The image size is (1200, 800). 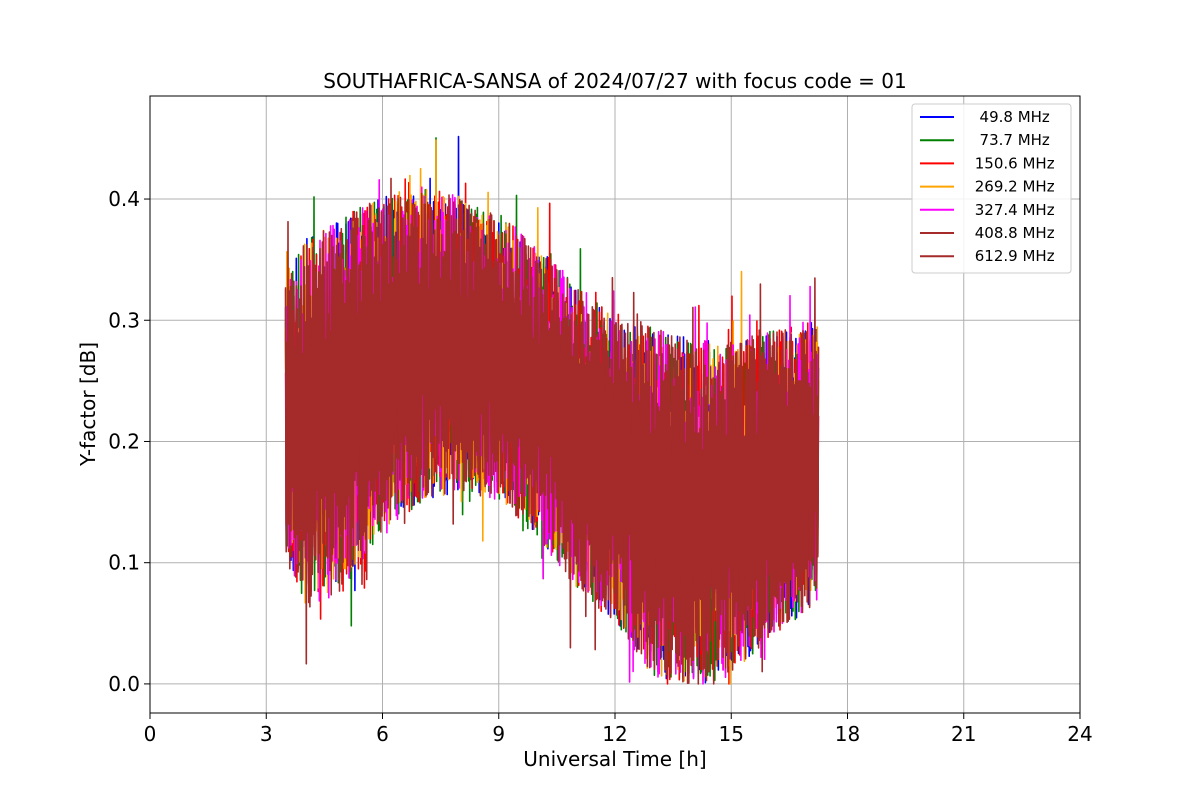 I want to click on y-axis-label: Y-factor [dB], so click(x=88, y=404).